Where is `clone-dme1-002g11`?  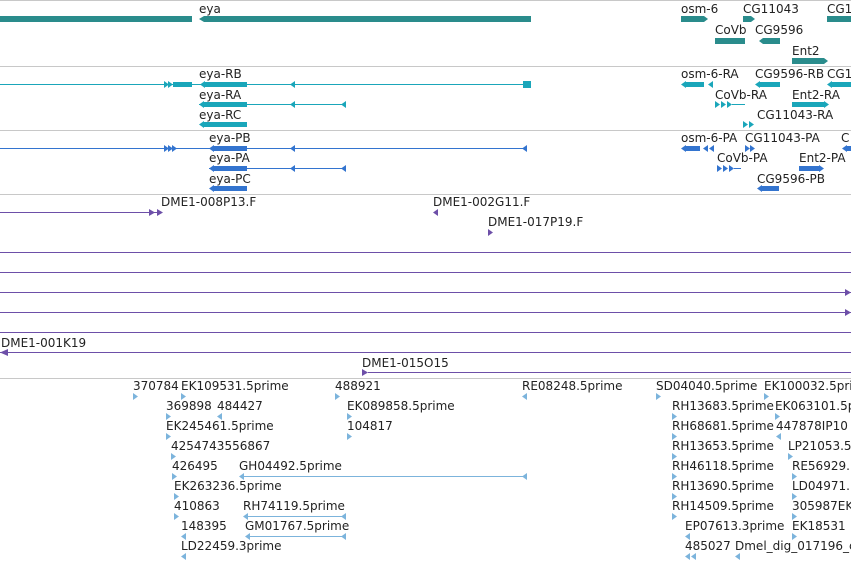
clone-dme1-002g11 is located at coordinates (435, 212).